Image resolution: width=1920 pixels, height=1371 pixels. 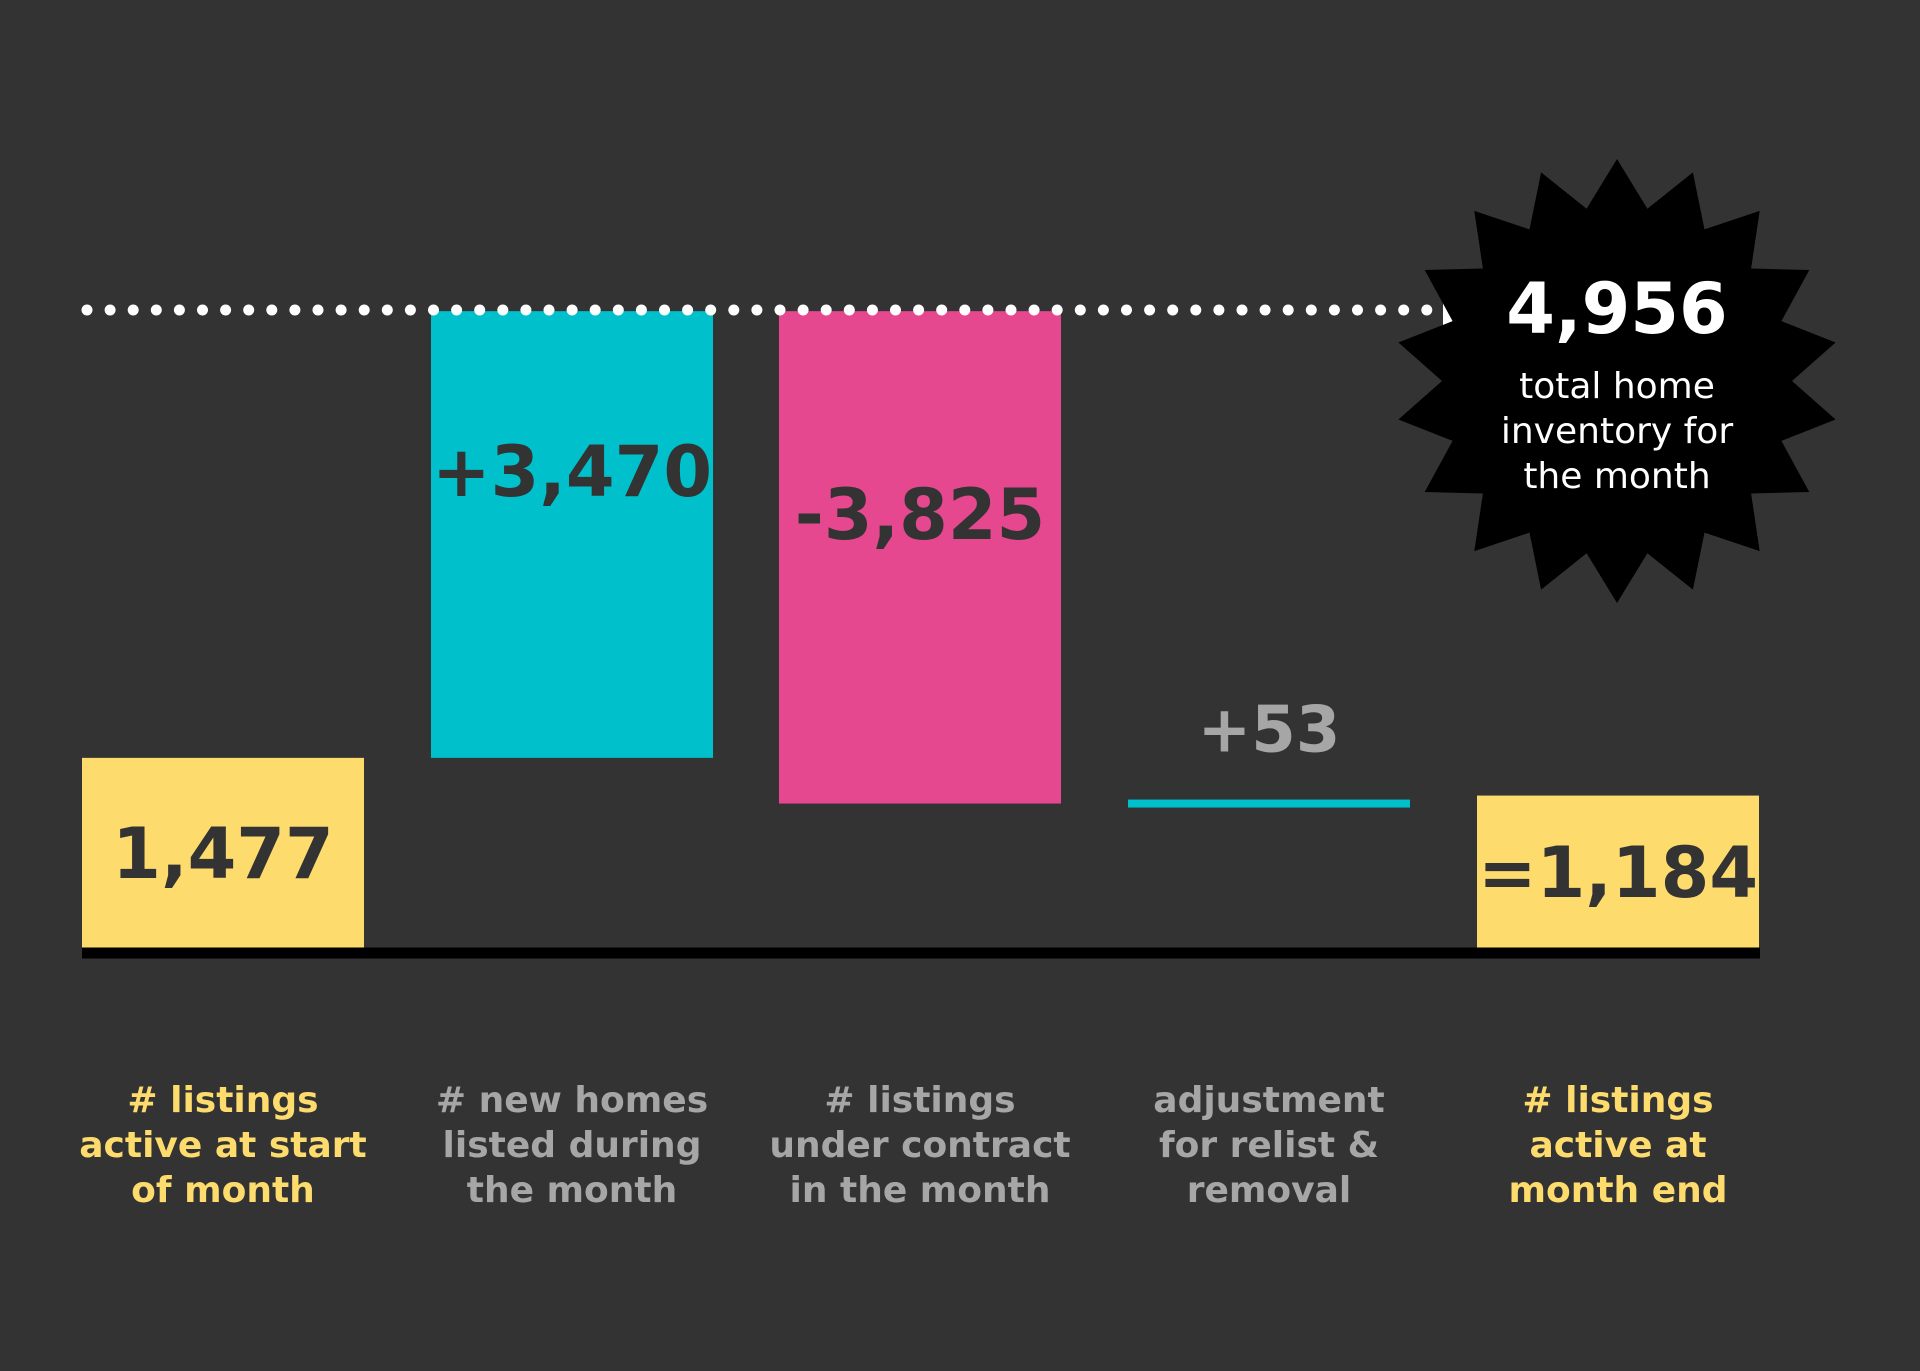 I want to click on total-inventory-burst: 4,956 total home inventory for the month, so click(x=1617, y=381).